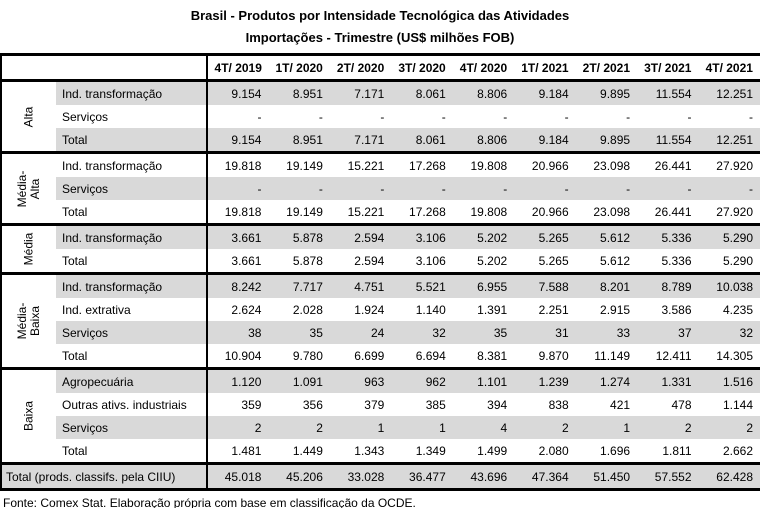 Image resolution: width=760 pixels, height=508 pixels. Describe the element at coordinates (237, 404) in the screenshot. I see `value-cell: 359` at that location.